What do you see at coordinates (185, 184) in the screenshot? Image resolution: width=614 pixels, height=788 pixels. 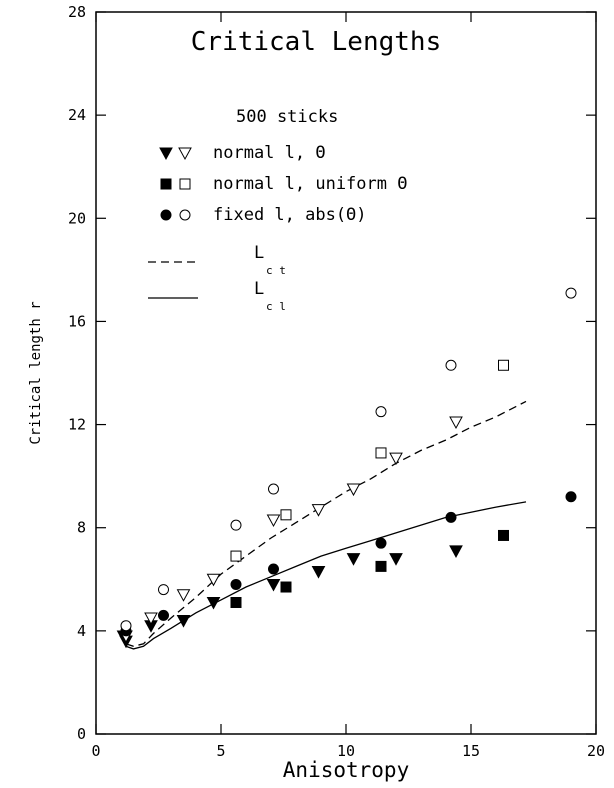 I see `legend-marker-open-square` at bounding box center [185, 184].